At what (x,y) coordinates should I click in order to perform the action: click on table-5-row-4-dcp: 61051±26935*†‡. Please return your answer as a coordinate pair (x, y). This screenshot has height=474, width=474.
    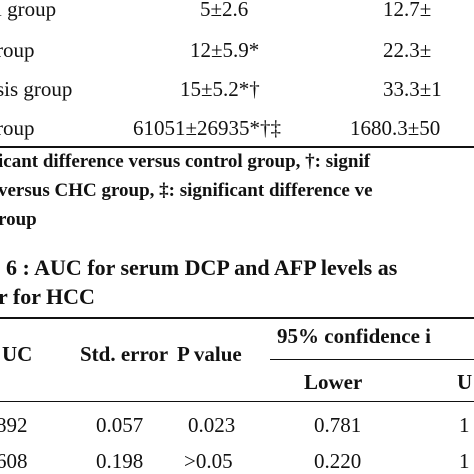
    Looking at the image, I should click on (207, 128).